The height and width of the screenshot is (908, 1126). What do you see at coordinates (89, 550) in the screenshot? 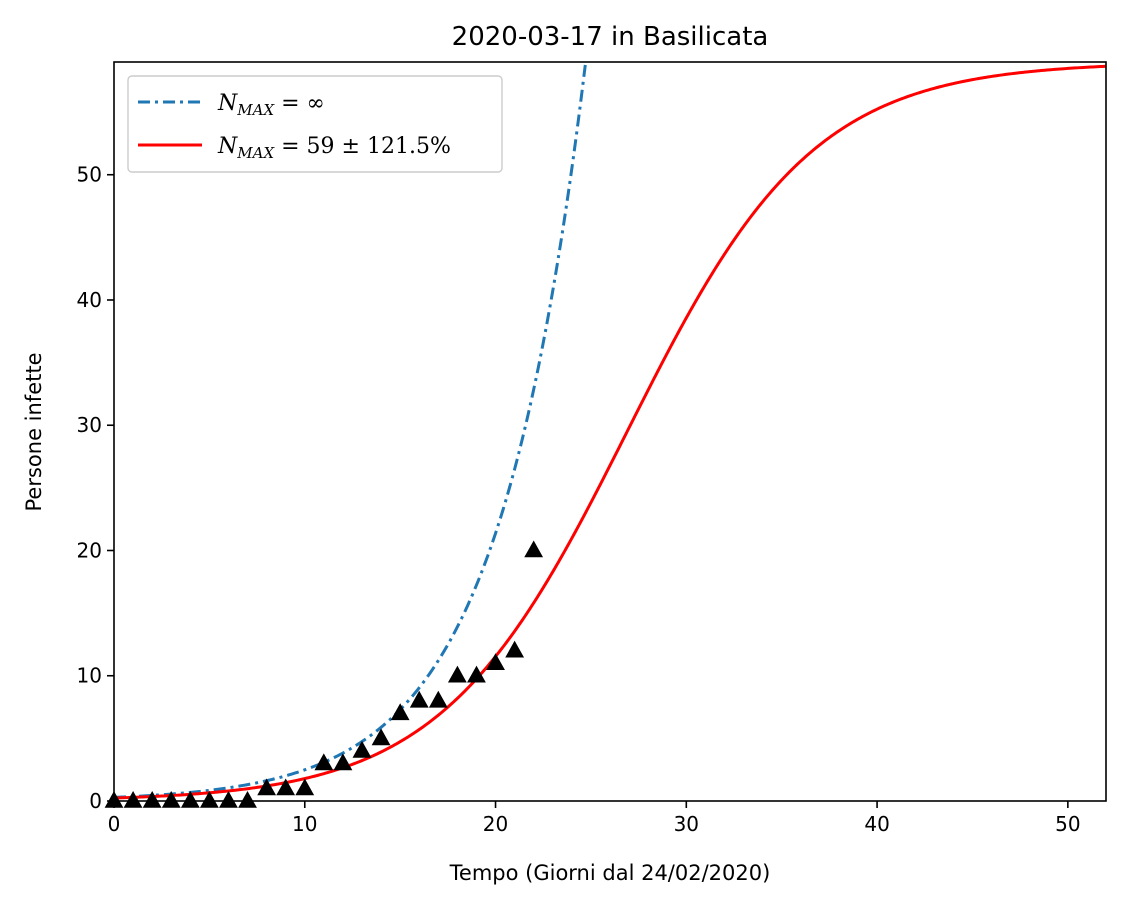
I see `y-tick-label: 20` at bounding box center [89, 550].